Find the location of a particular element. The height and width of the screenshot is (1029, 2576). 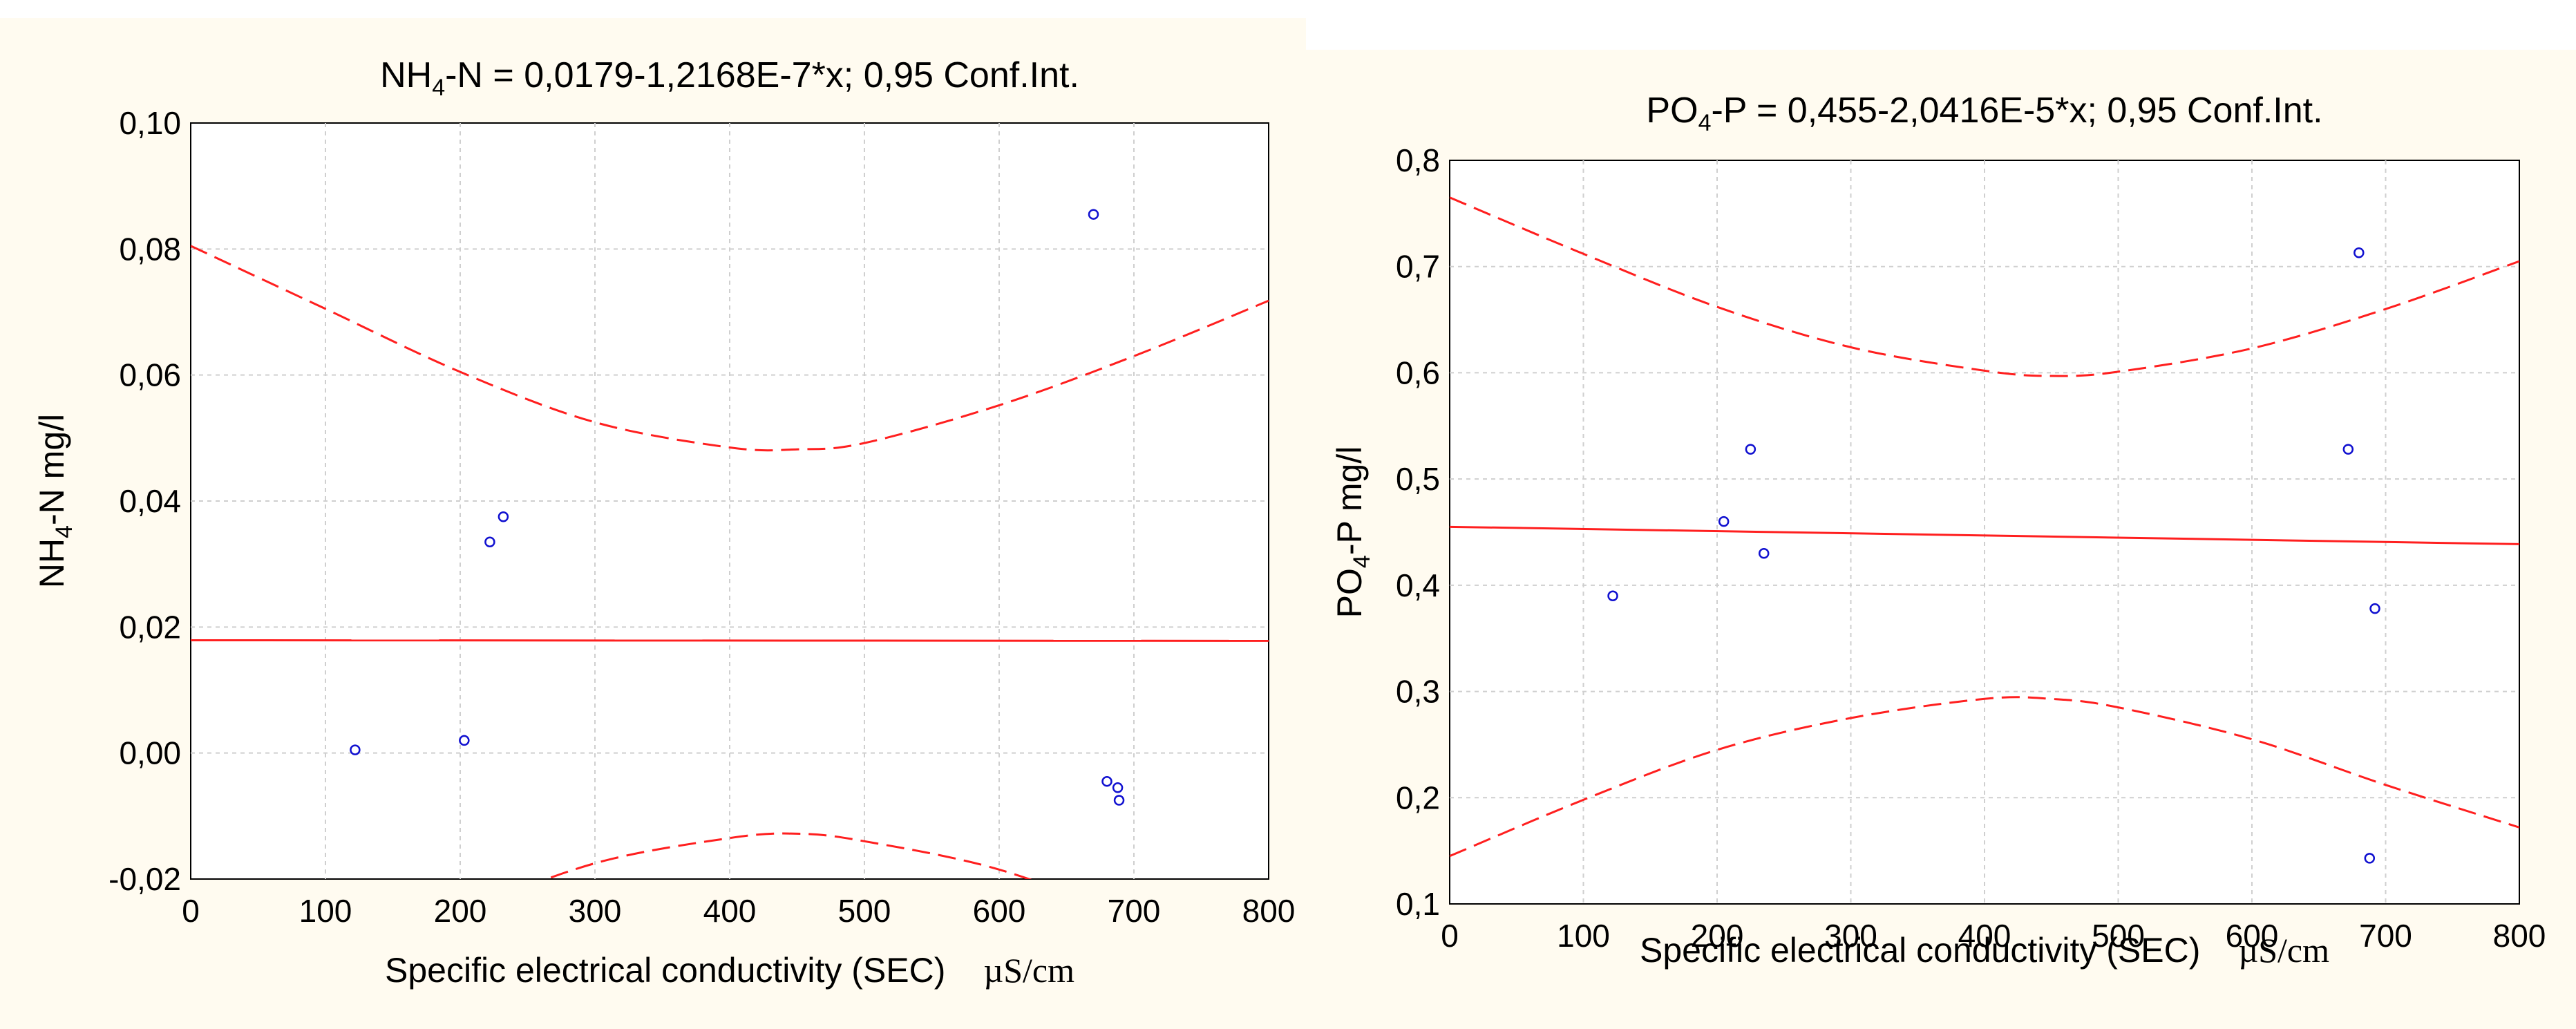

chart-1-y-tick-label: 0,5 is located at coordinates (1418, 479).